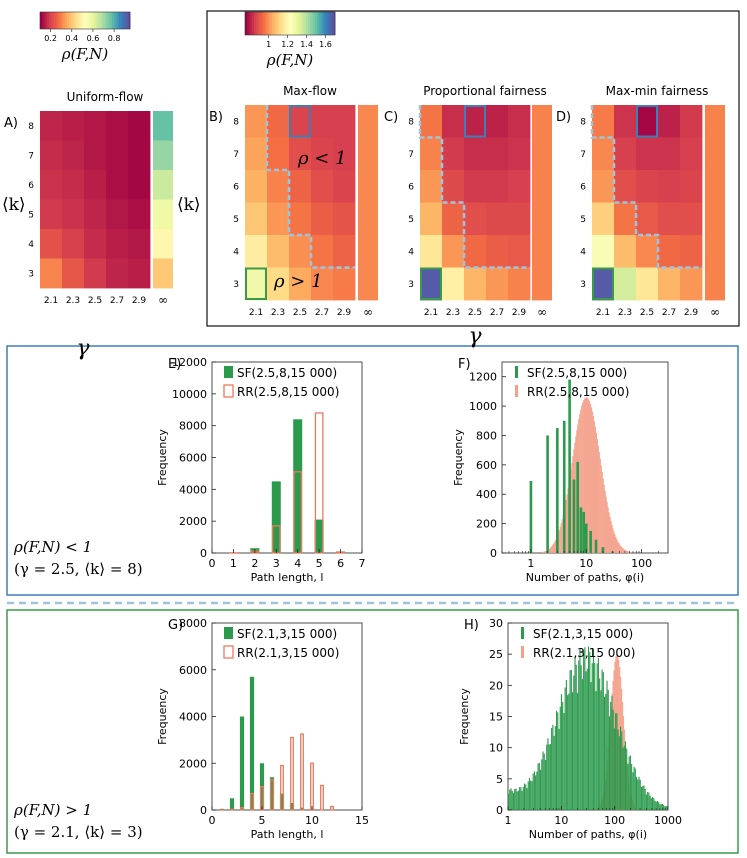 This screenshot has width=747, height=858. What do you see at coordinates (228, 391) in the screenshot?
I see `legend-swatch-rr` at bounding box center [228, 391].